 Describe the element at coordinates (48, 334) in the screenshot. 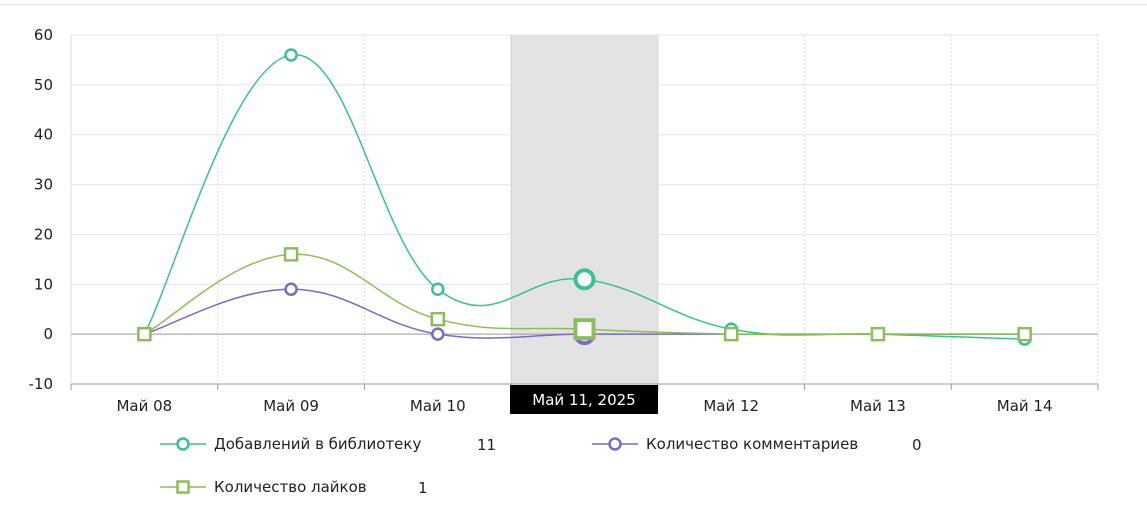

I see `y-tick-label: 0` at that location.